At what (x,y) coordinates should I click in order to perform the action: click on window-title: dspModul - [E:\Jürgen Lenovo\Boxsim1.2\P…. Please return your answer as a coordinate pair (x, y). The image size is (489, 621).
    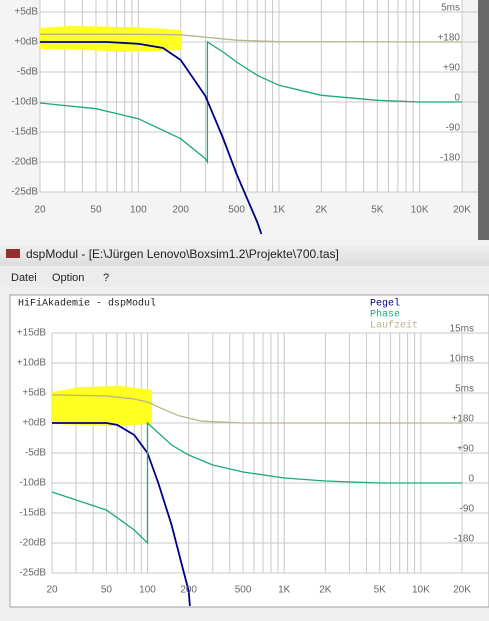
    Looking at the image, I should click on (182, 254).